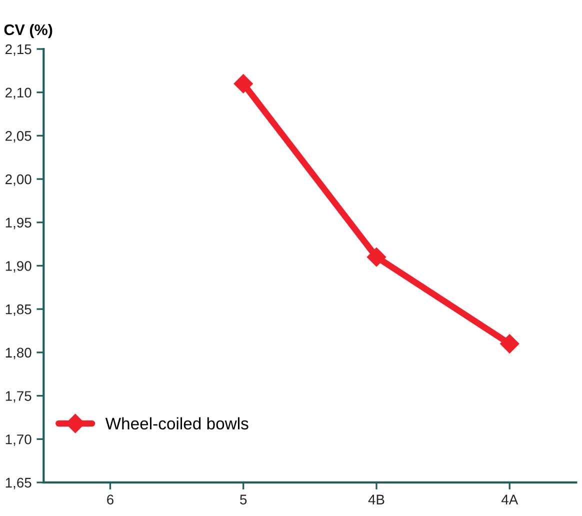 The width and height of the screenshot is (582, 516). I want to click on y-tick-label: 1,70, so click(19, 440).